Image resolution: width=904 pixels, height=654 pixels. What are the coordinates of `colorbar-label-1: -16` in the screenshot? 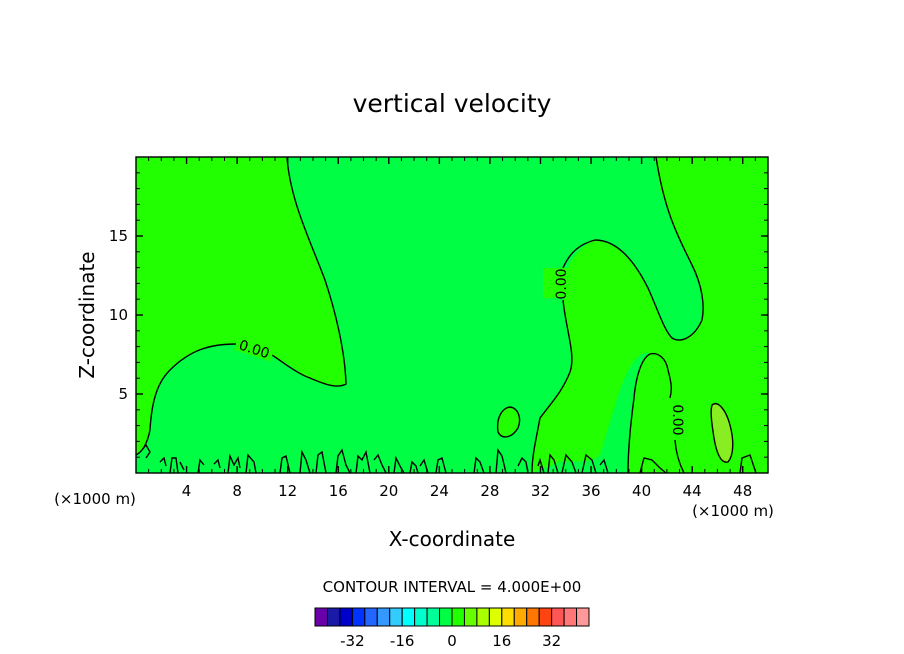 It's located at (402, 641).